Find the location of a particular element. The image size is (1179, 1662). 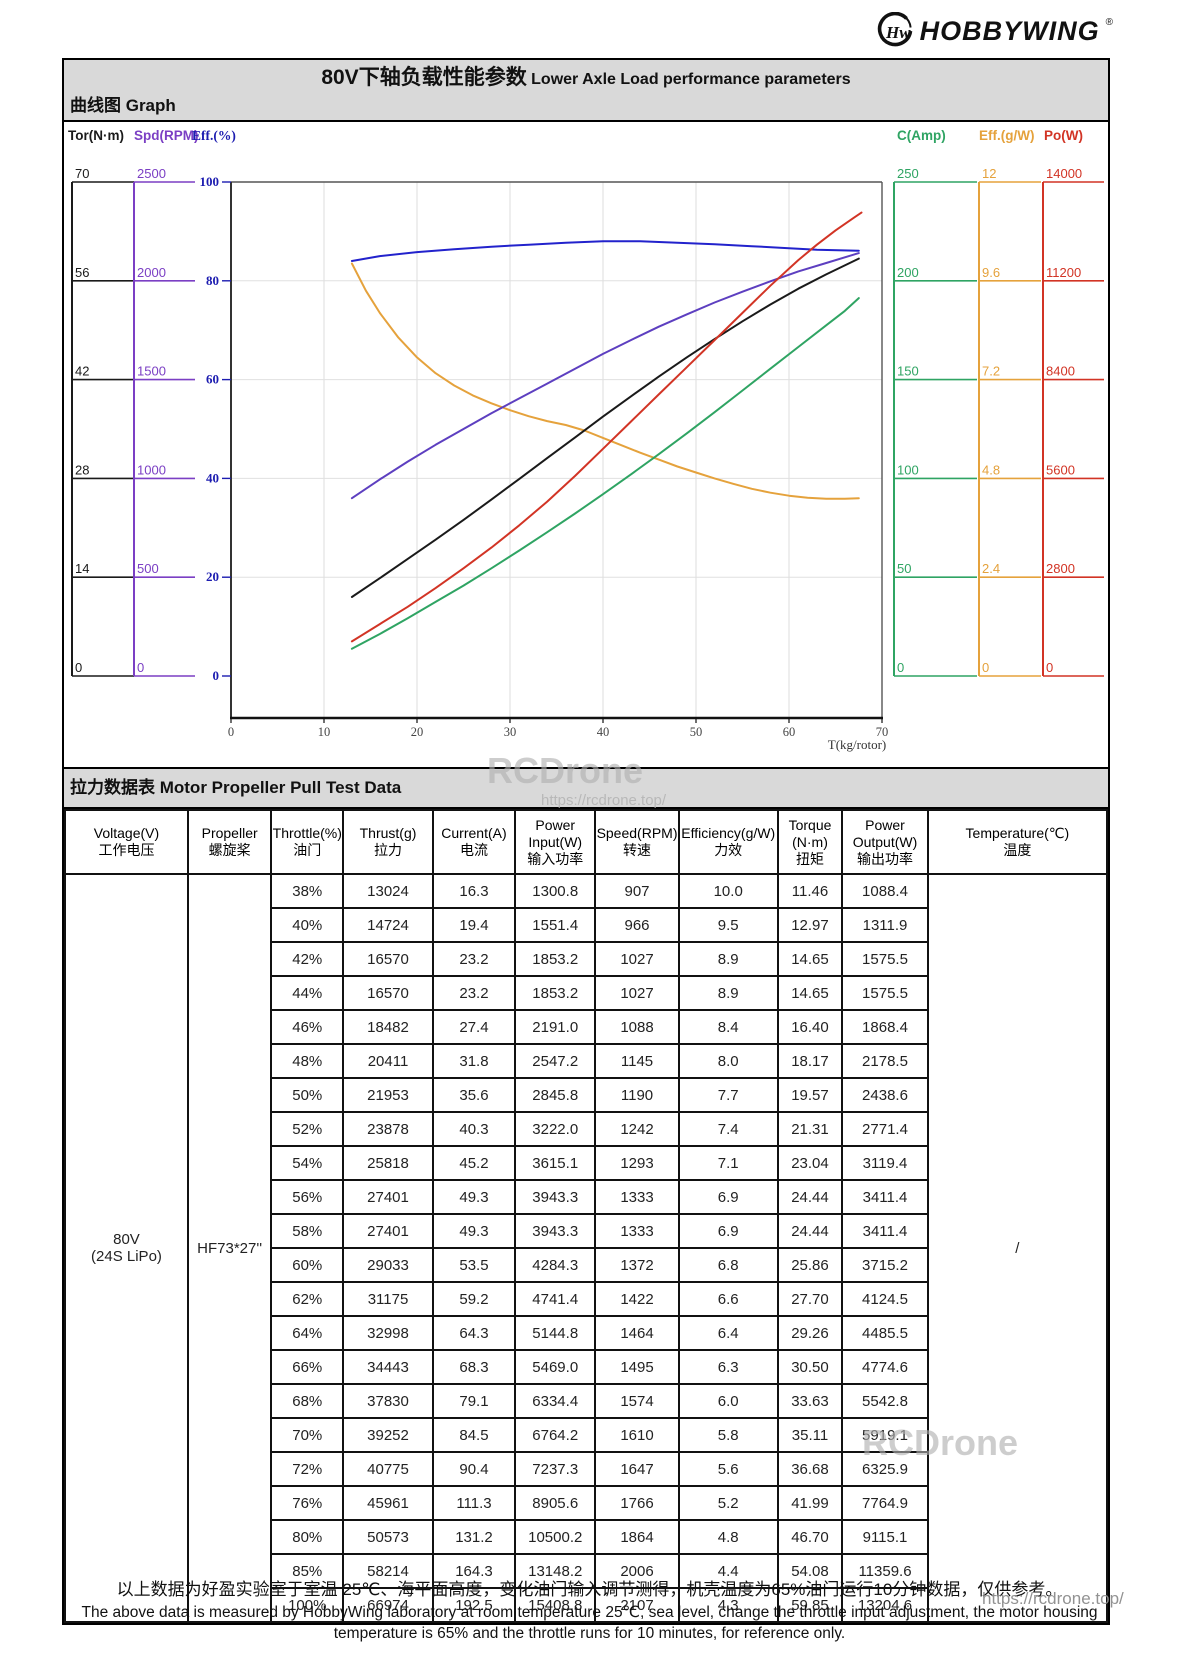

table-cell: 3715.2 is located at coordinates (885, 1265).